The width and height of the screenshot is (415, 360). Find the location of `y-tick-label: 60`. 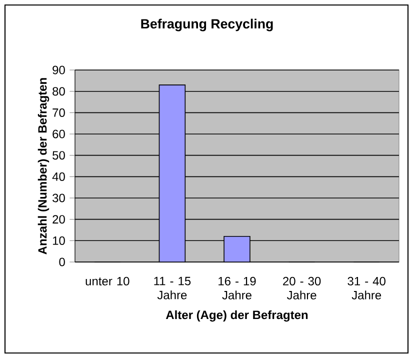

y-tick-label: 60 is located at coordinates (58, 134).